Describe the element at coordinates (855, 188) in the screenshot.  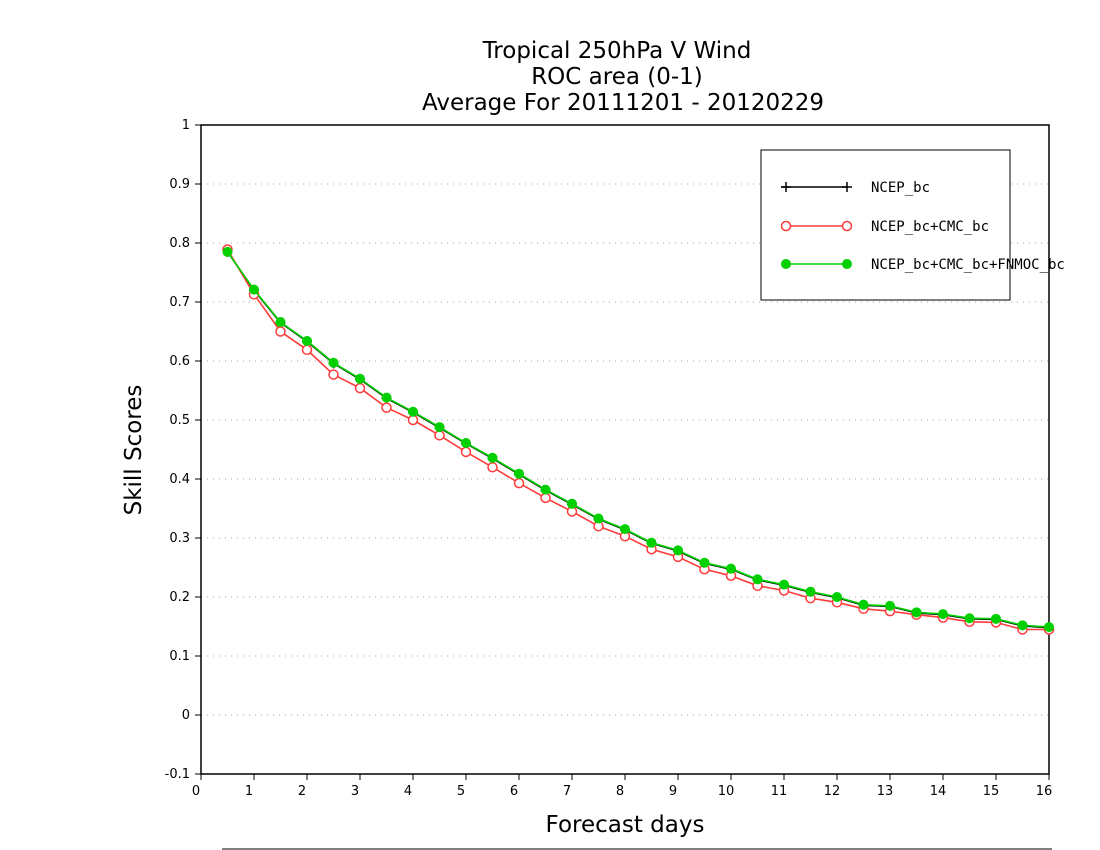
I see `legend-entry: NCEP_bc` at that location.